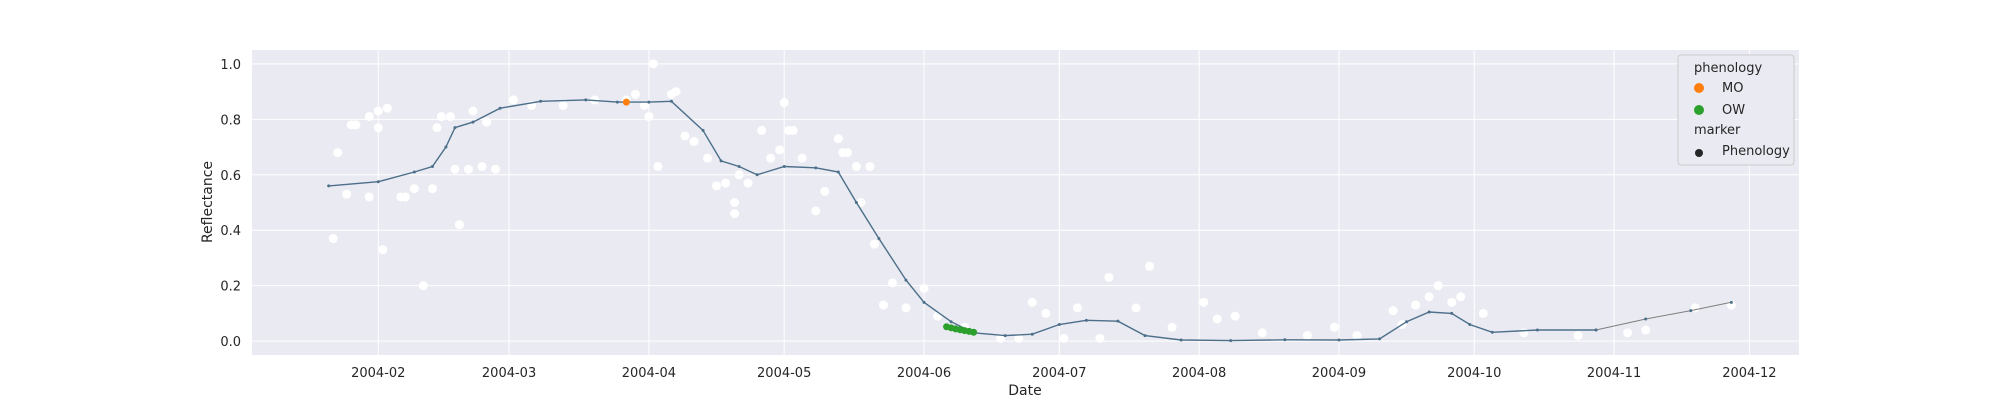  I want to click on legend-marker-ow, so click(1699, 110).